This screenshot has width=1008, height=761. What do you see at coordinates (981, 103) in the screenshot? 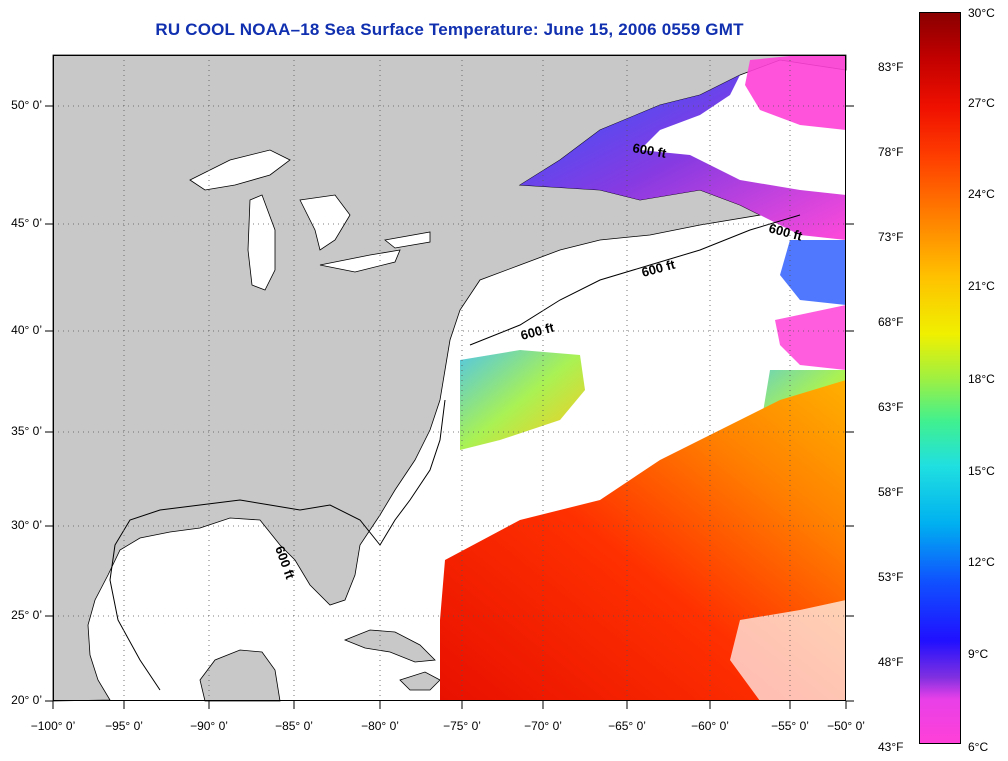
I see `colorbar-c-label: 27°C` at bounding box center [981, 103].